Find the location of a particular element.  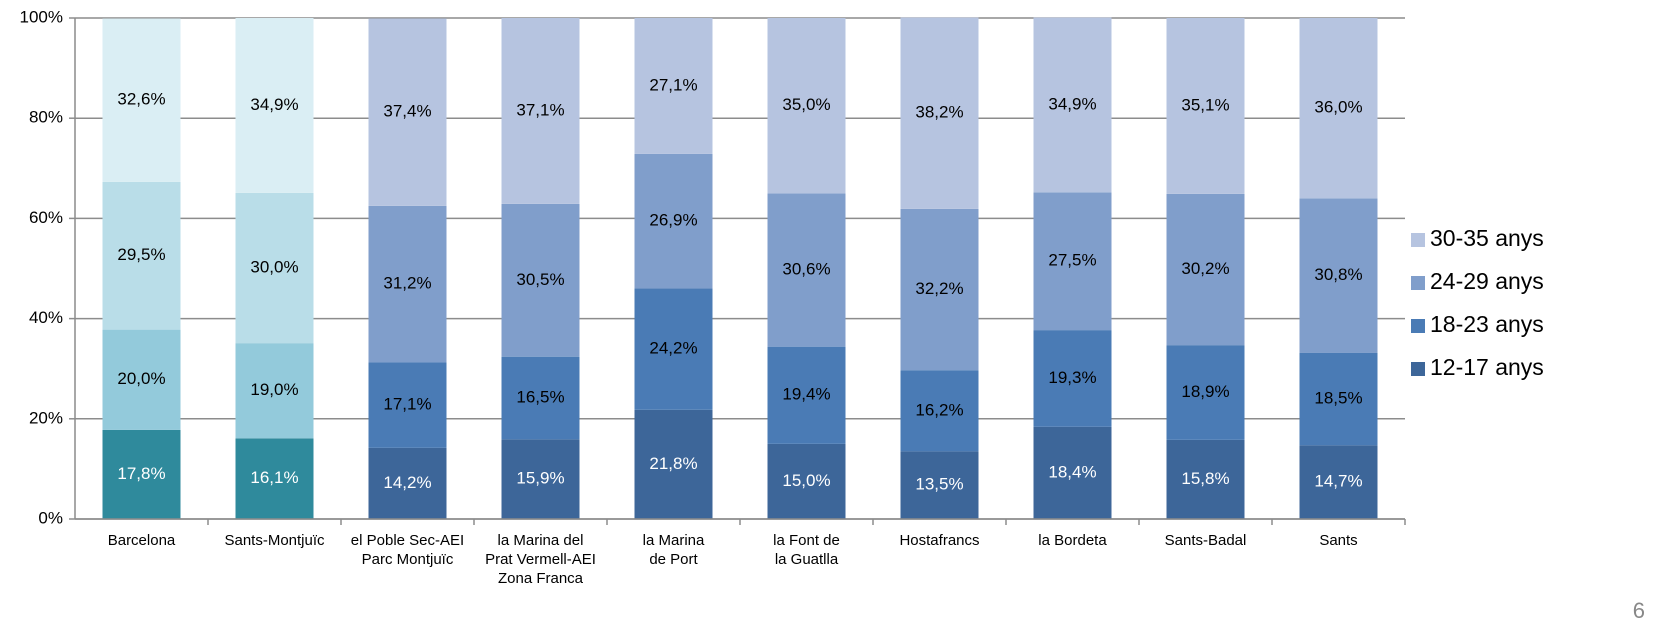

data-label: 16,2% is located at coordinates (939, 409).